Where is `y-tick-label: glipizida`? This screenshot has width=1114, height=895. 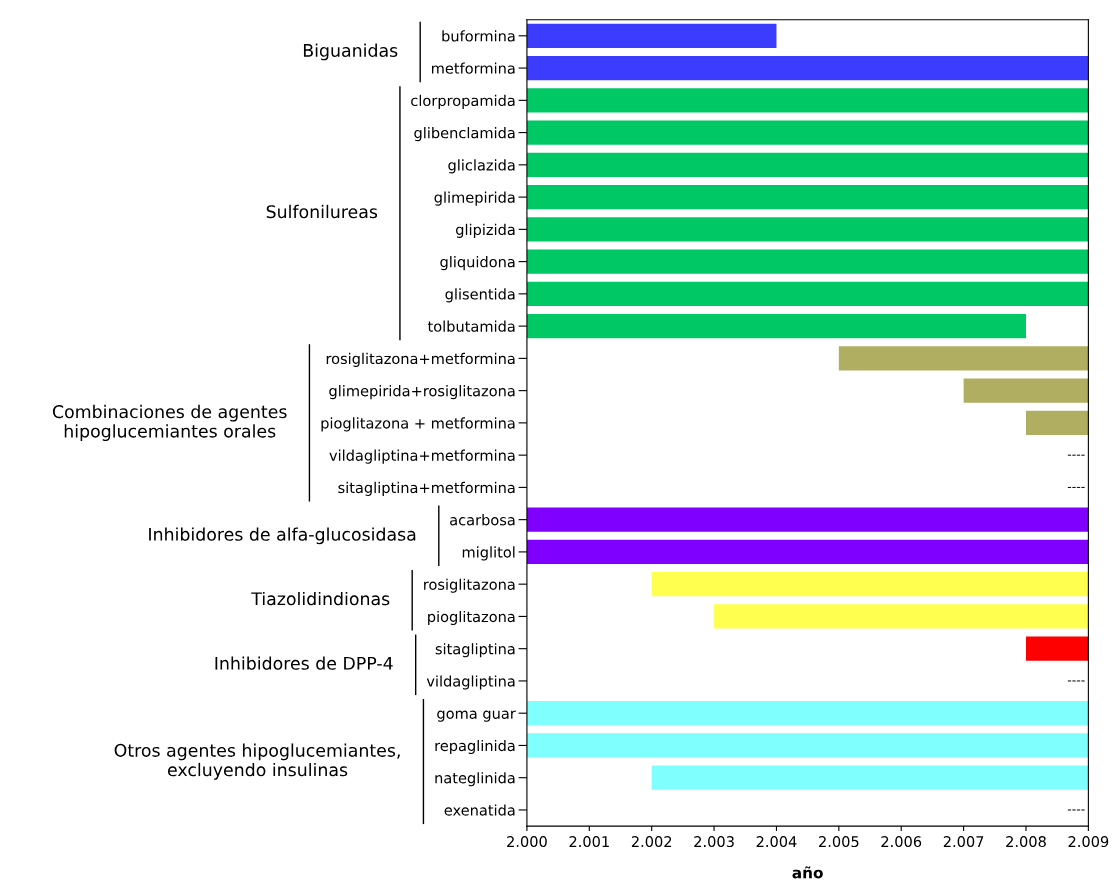 y-tick-label: glipizida is located at coordinates (485, 230).